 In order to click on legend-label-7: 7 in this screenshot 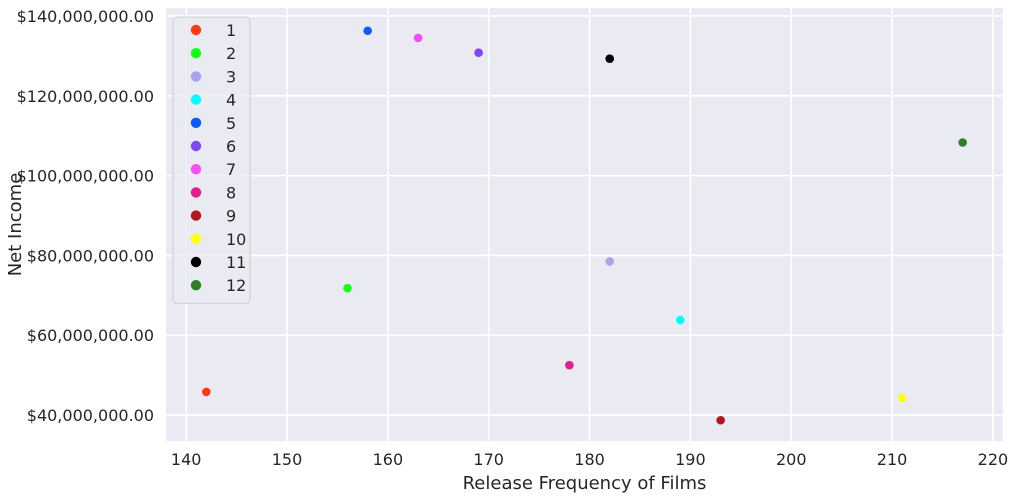, I will do `click(231, 169)`.